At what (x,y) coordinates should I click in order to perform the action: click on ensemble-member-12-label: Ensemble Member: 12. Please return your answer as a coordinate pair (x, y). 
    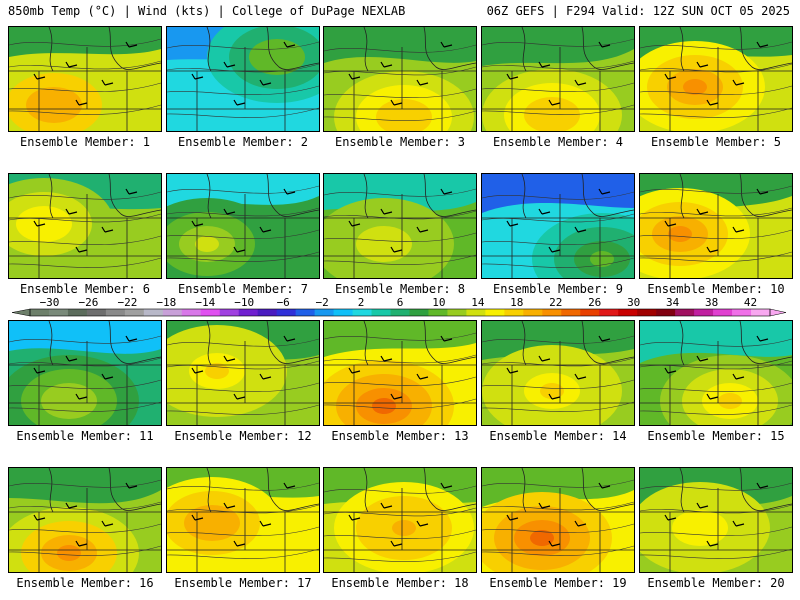
    Looking at the image, I should click on (243, 436).